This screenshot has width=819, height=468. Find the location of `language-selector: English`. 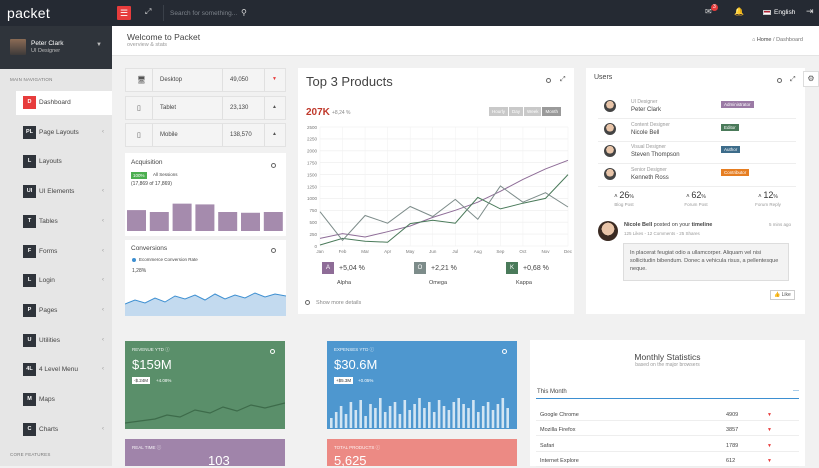

language-selector: English is located at coordinates (785, 12).